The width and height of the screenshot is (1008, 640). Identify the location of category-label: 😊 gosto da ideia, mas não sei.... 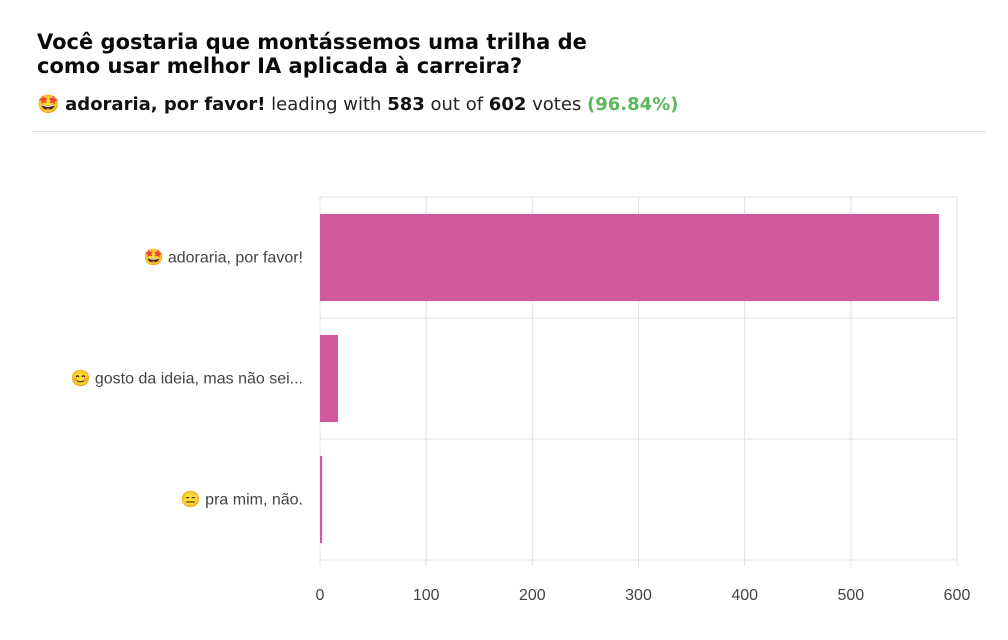
(187, 379).